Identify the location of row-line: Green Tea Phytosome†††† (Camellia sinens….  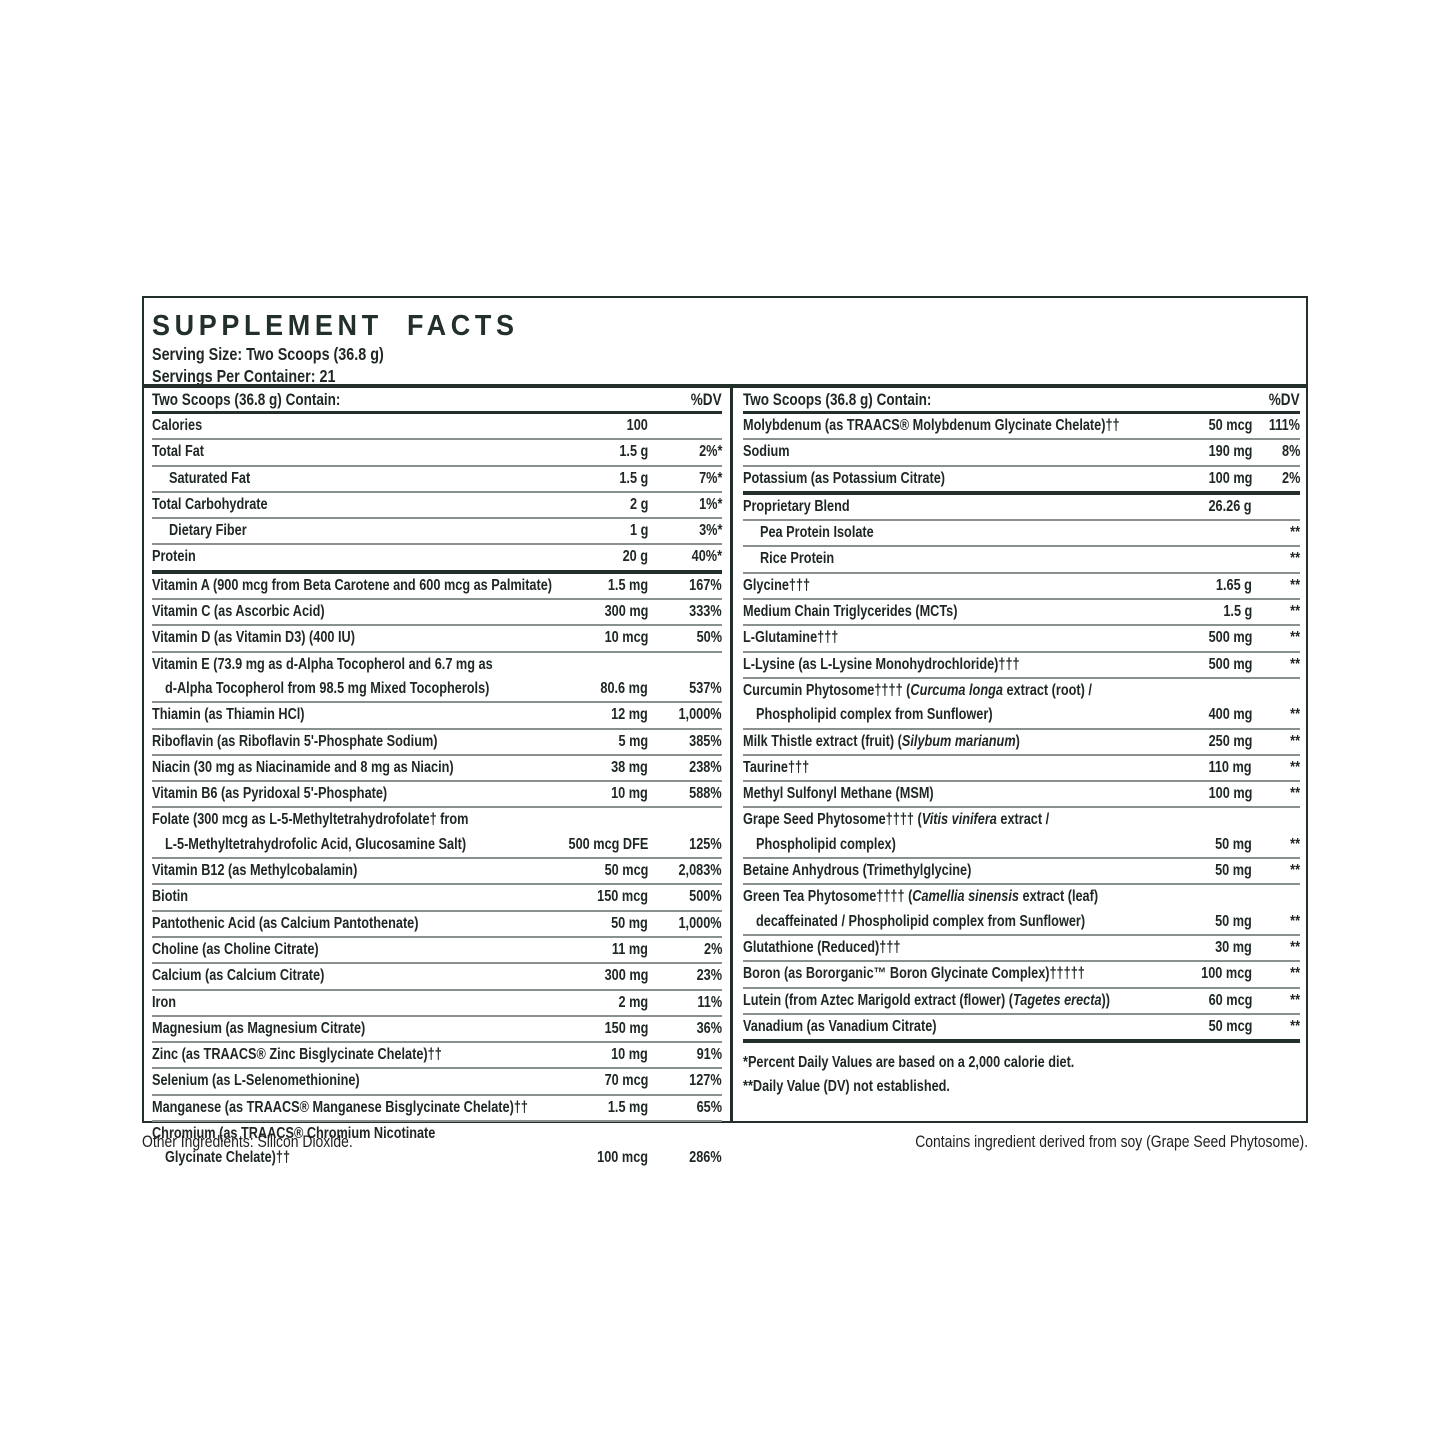
(1021, 897).